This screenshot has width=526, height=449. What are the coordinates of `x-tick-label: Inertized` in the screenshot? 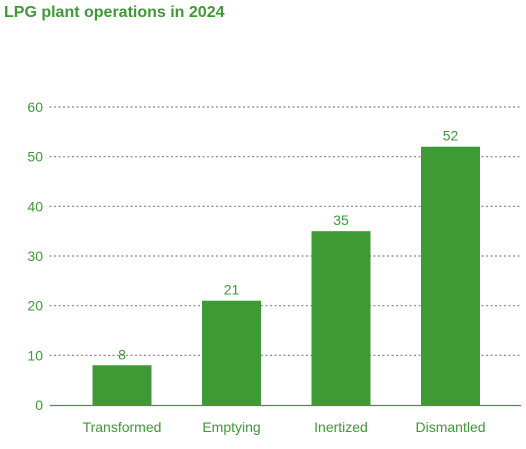 It's located at (341, 427).